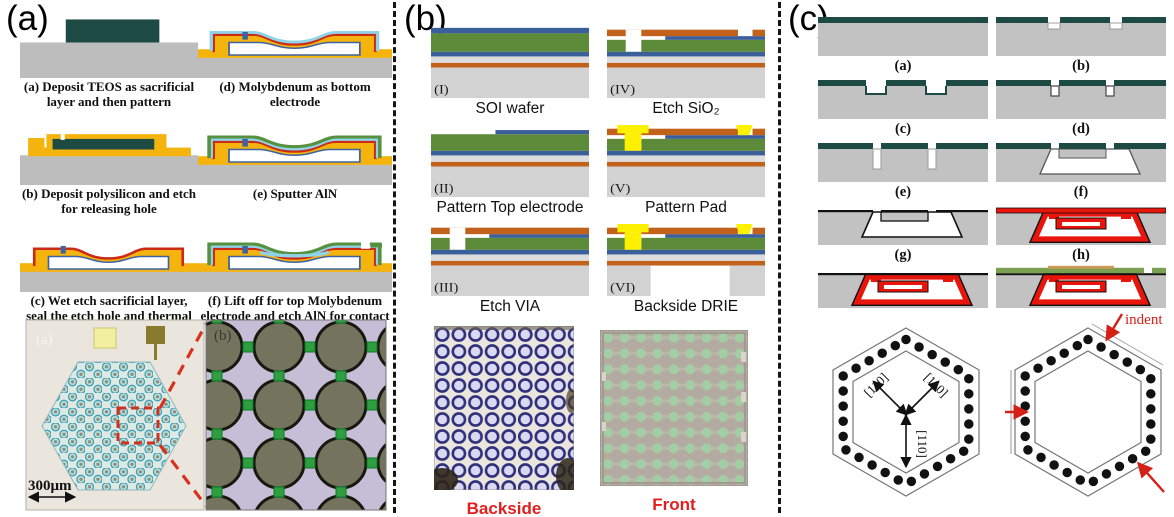  I want to click on step-pattern-top-electrode-diagram: (II), so click(510, 163).